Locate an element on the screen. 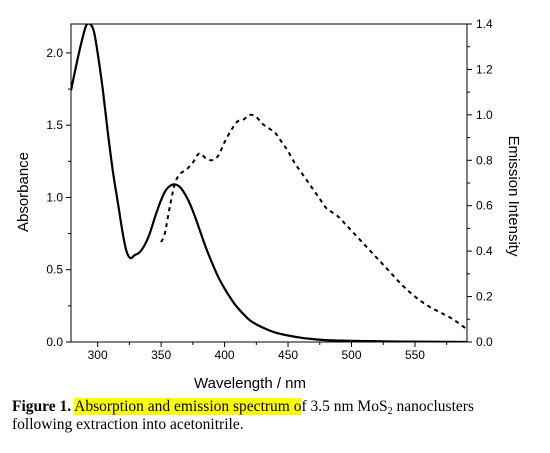 The width and height of the screenshot is (550, 453). y-right-tick-label: 0.8 is located at coordinates (484, 160).